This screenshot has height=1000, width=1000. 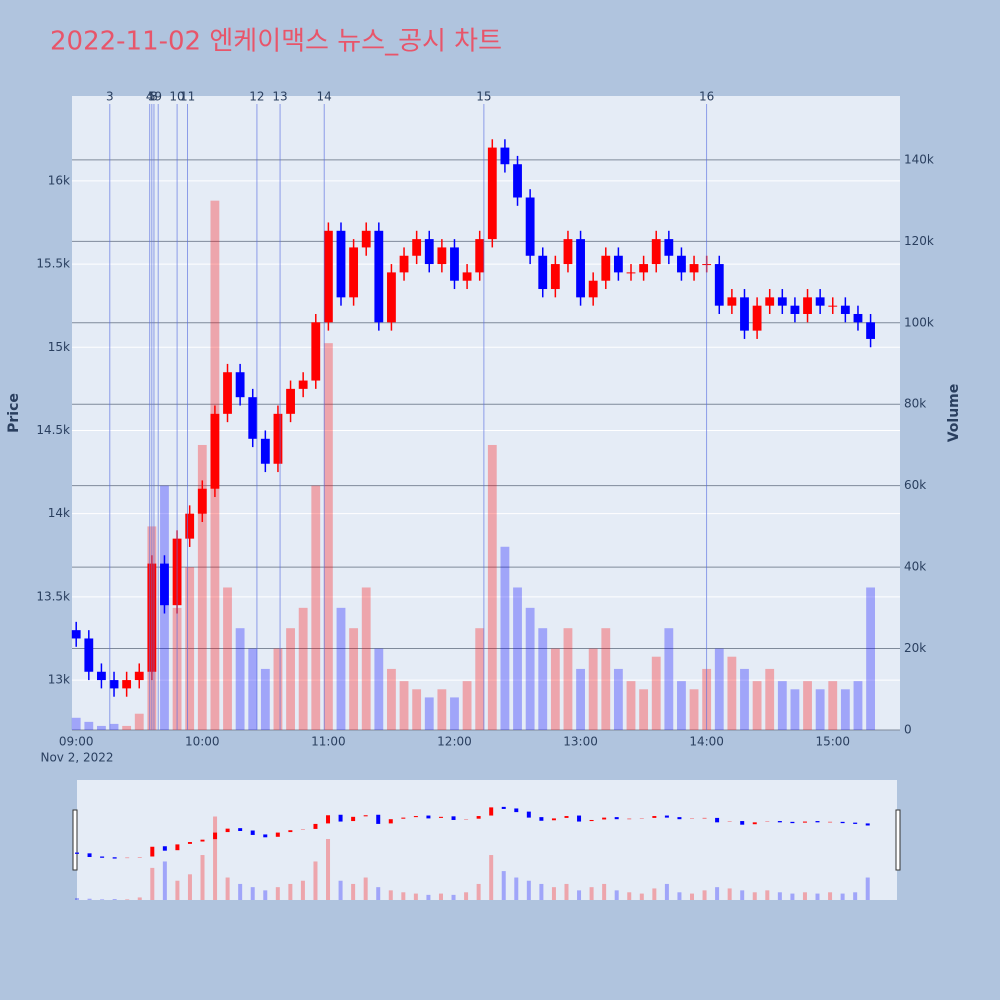 I want to click on event-label: 4, so click(x=150, y=97).